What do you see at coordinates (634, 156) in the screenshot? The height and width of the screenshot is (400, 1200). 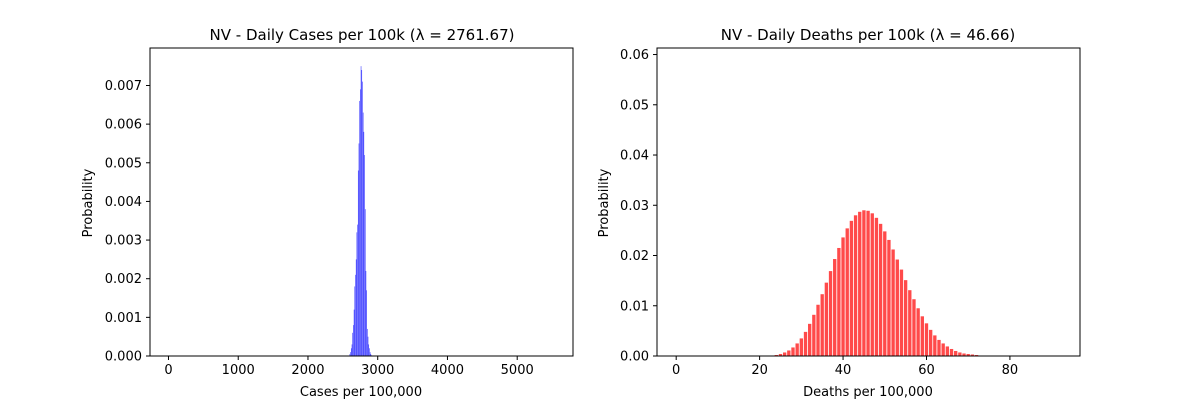 I see `y-tick-label: 0.04` at bounding box center [634, 156].